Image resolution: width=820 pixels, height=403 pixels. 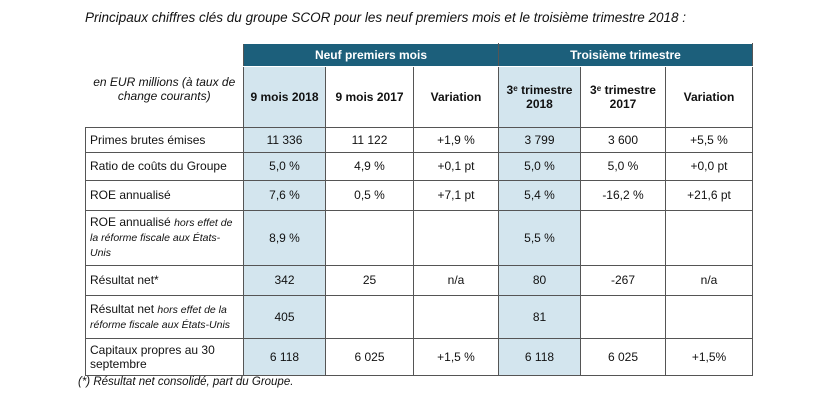 I want to click on value-cell: 7,6 %, so click(x=284, y=195).